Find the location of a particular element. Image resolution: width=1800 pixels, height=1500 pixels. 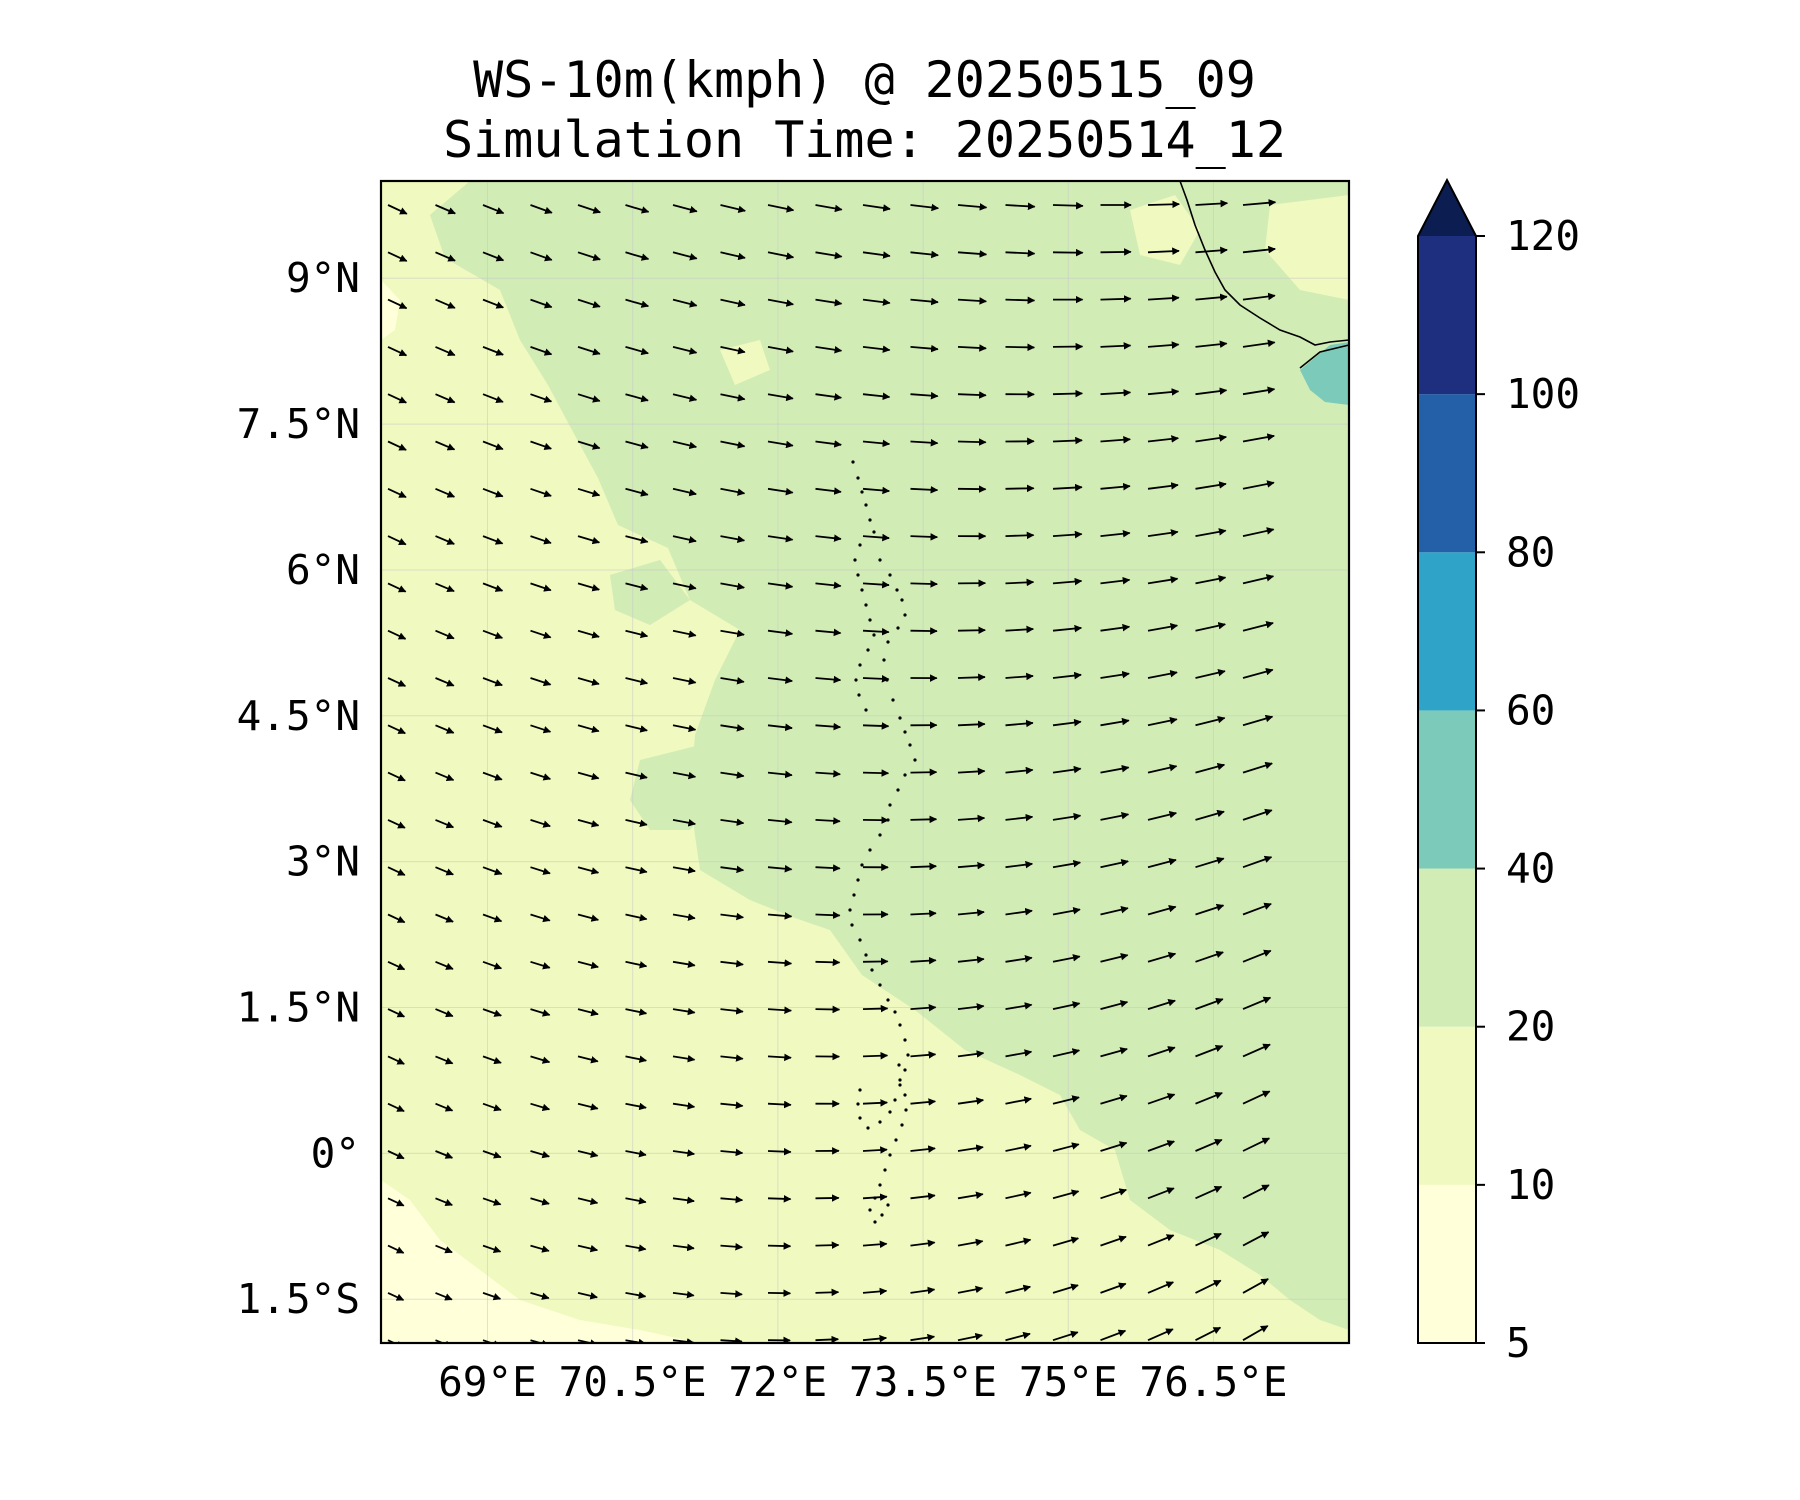

latitude-tick-label: 0° is located at coordinates (335, 1153).